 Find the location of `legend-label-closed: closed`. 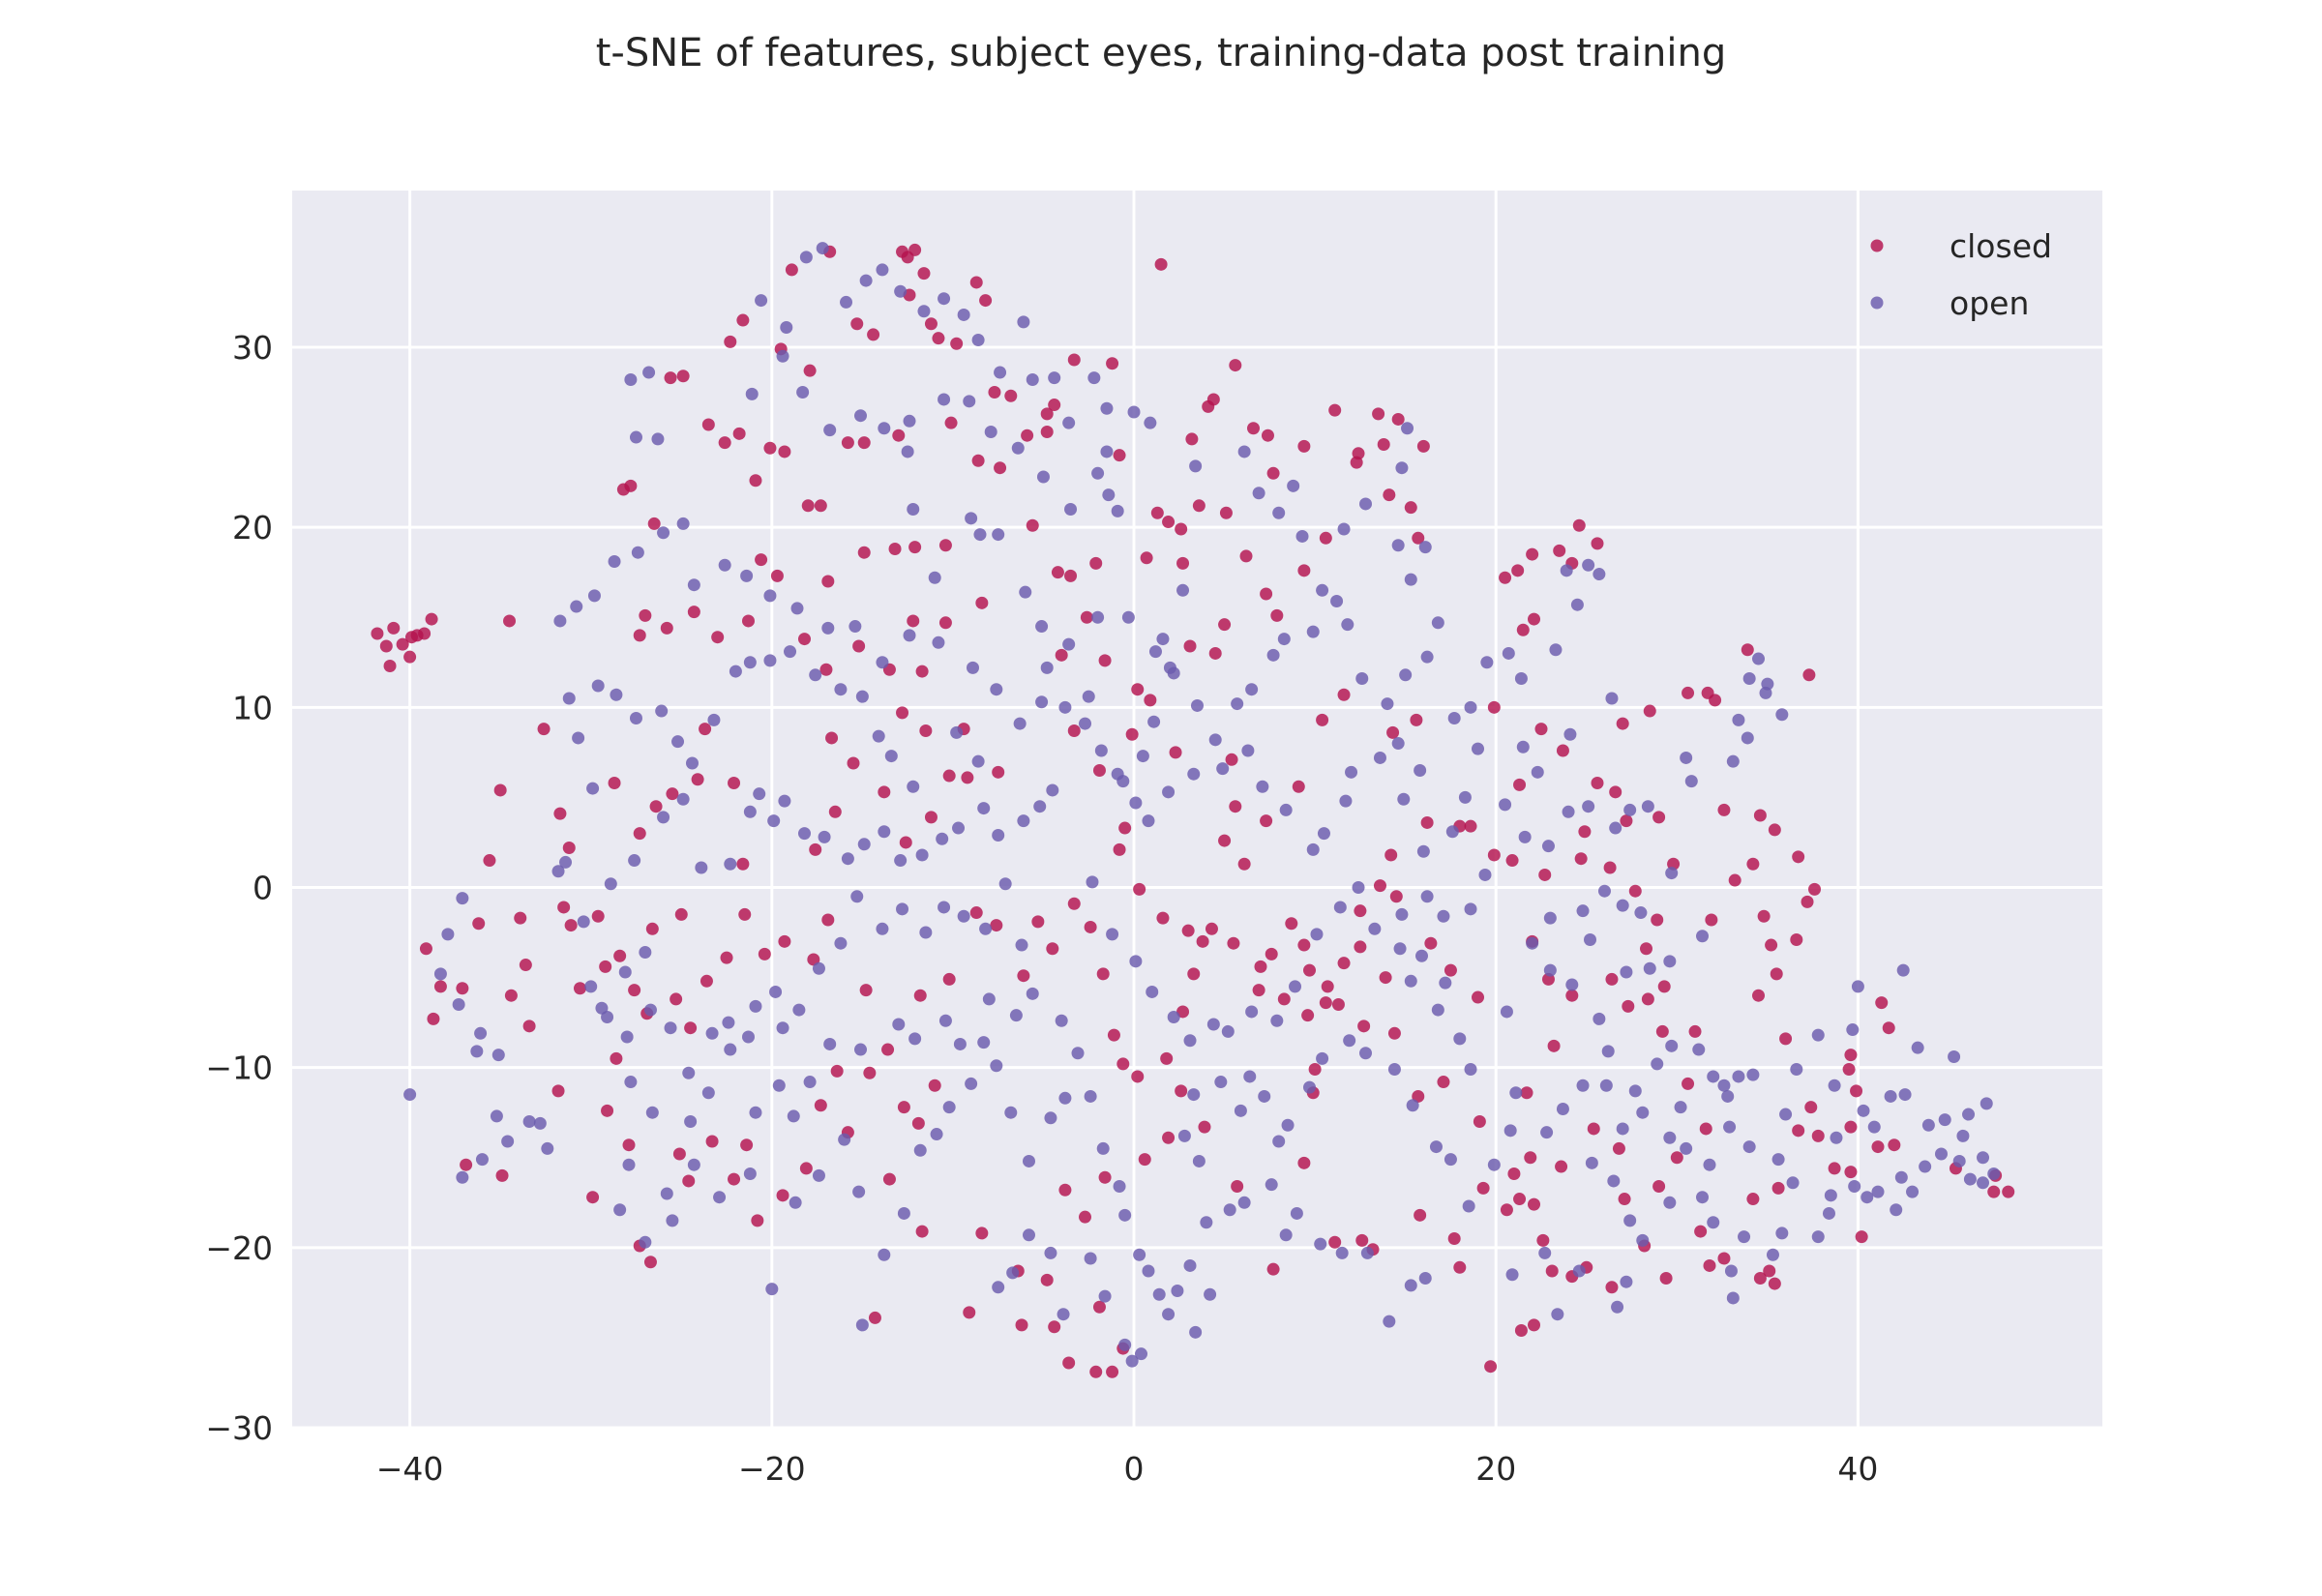

legend-label-closed: closed is located at coordinates (2001, 246).